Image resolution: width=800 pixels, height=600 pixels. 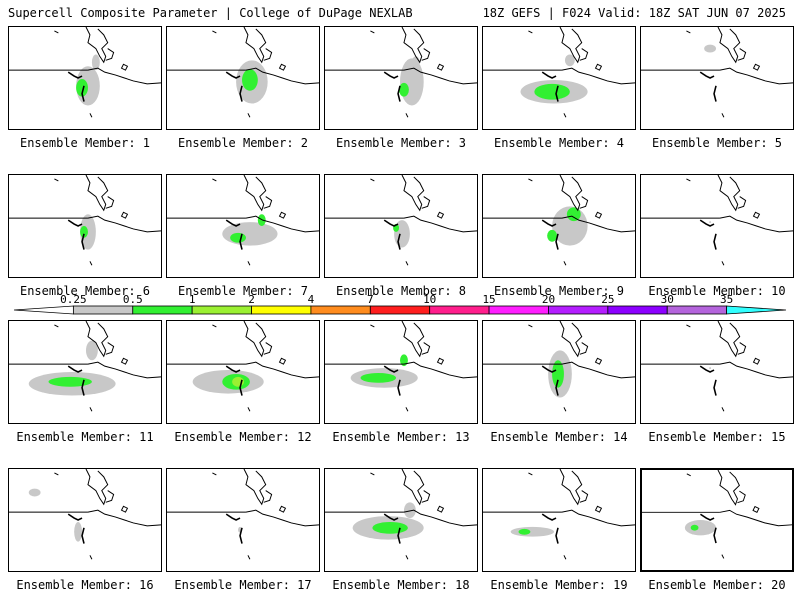 What do you see at coordinates (559, 143) in the screenshot?
I see `member-caption: Ensemble Member: 4` at bounding box center [559, 143].